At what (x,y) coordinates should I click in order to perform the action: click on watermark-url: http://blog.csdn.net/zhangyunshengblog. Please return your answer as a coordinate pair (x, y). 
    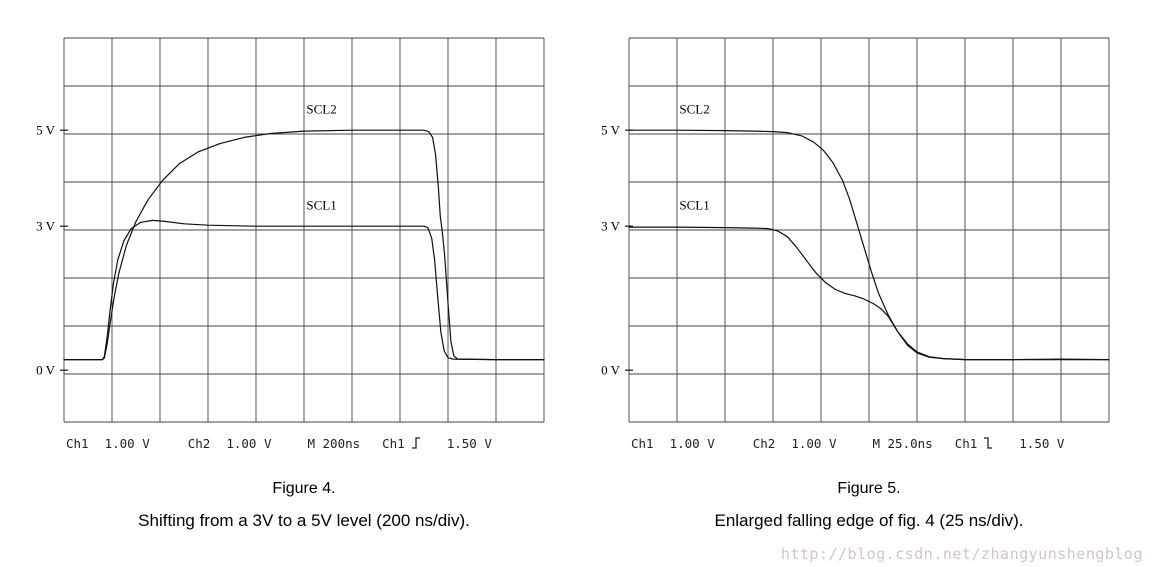
    Looking at the image, I should click on (961, 554).